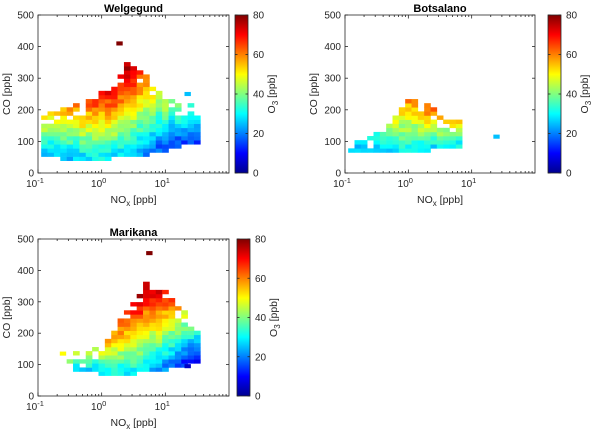  What do you see at coordinates (25, 16) in the screenshot?
I see `y-tick-label: 500` at bounding box center [25, 16].